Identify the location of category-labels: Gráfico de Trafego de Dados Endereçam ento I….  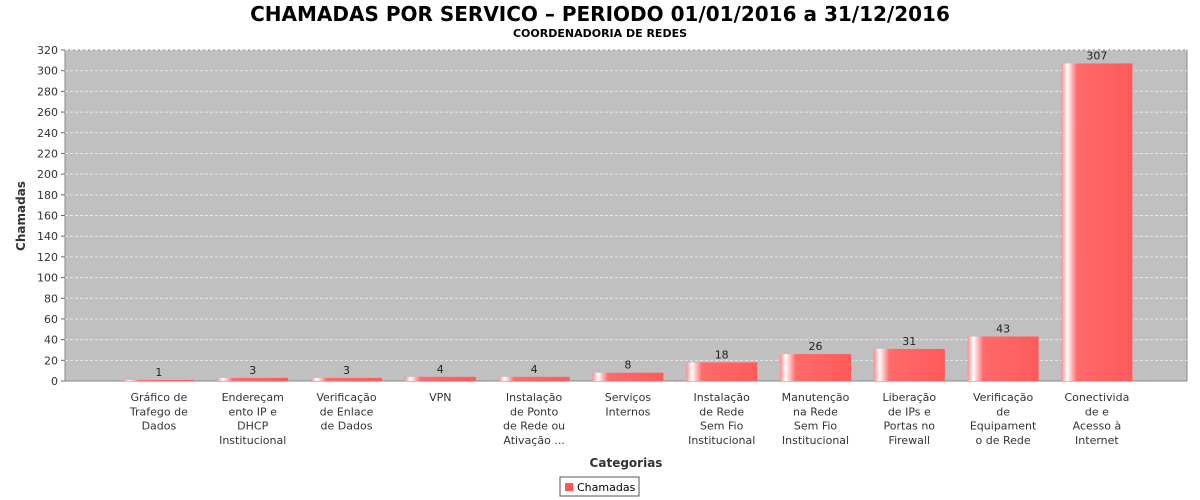
(629, 419).